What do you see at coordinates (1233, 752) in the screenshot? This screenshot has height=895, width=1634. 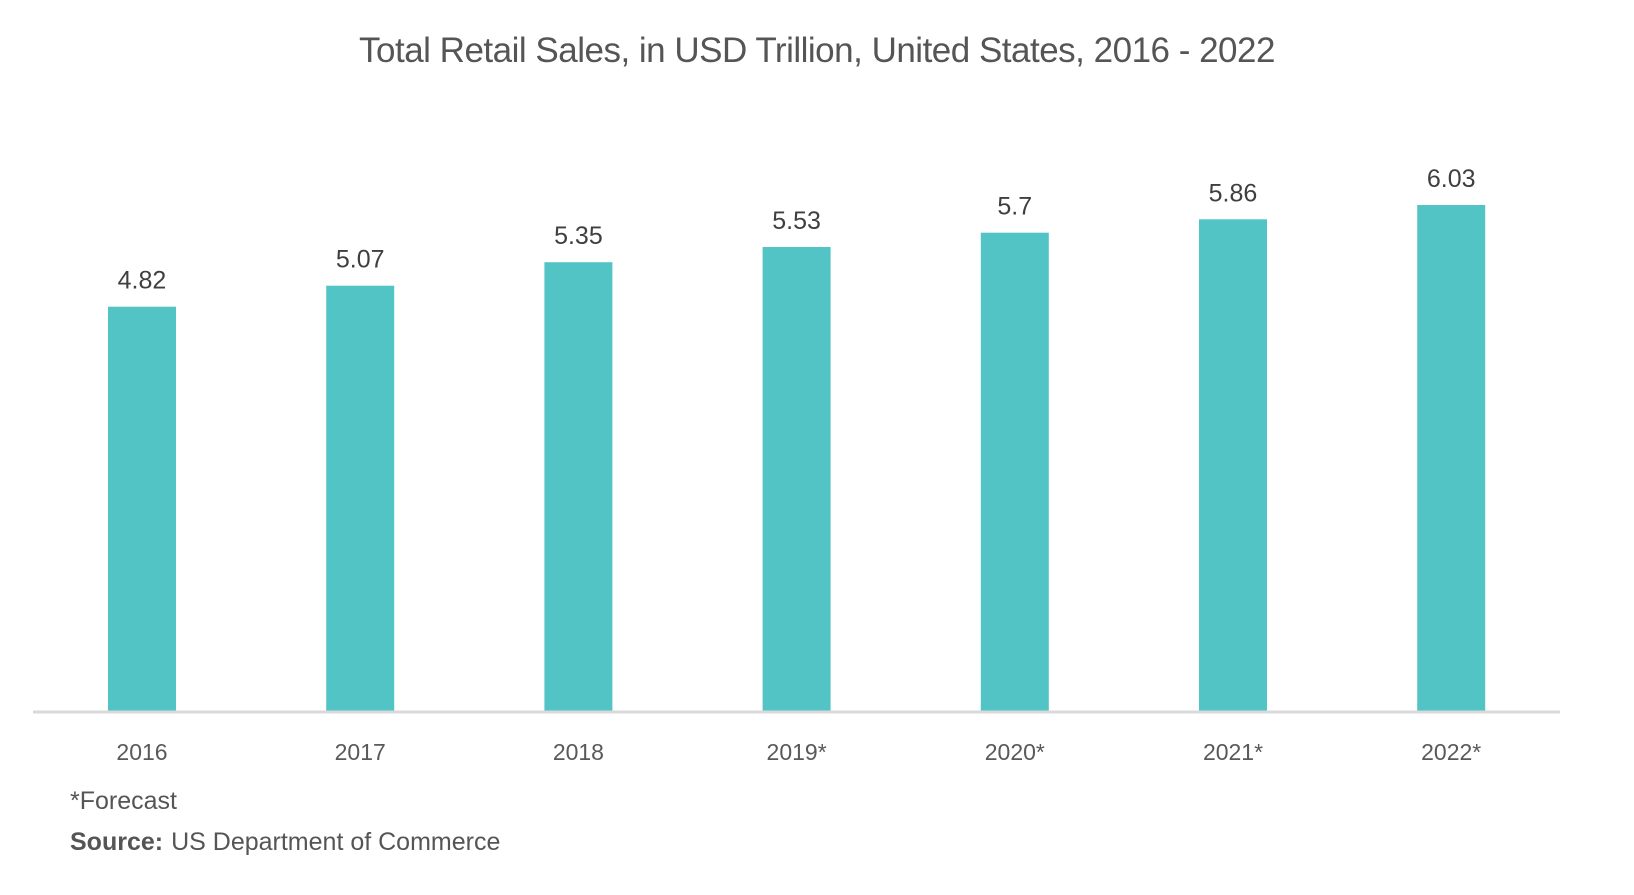 I see `x-tick-label-2021: 2021*` at bounding box center [1233, 752].